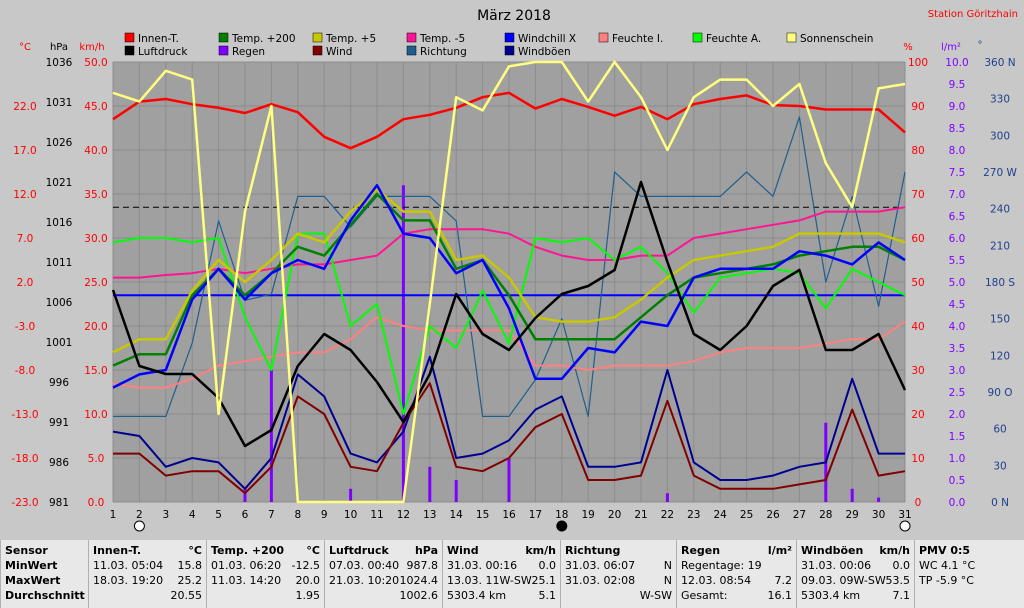 The height and width of the screenshot is (608, 1024). What do you see at coordinates (779, 550) in the screenshot?
I see `regen-unit: l/m²` at bounding box center [779, 550].